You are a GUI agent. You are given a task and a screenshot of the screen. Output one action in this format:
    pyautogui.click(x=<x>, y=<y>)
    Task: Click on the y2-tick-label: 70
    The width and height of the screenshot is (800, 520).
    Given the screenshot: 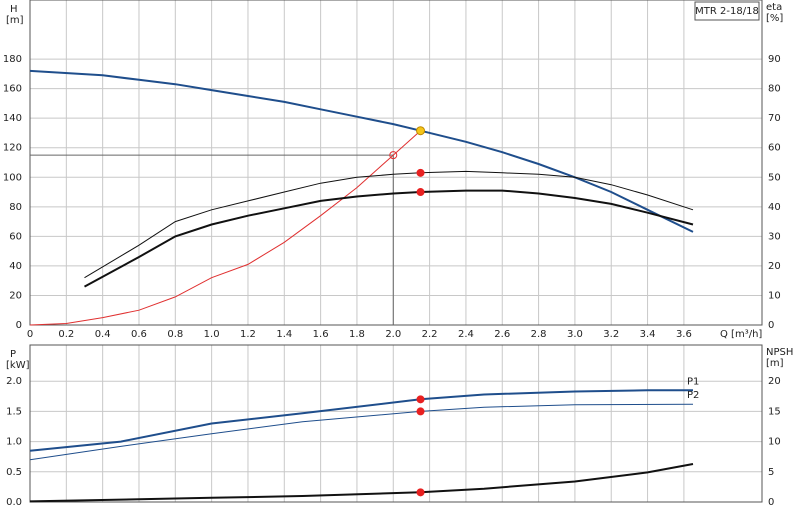 What is the action you would take?
    pyautogui.click(x=774, y=118)
    